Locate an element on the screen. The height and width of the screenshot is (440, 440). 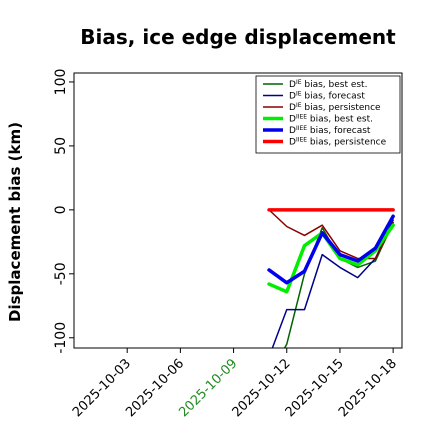
legend-label-1: DIE bias, forecast is located at coordinates (327, 96).